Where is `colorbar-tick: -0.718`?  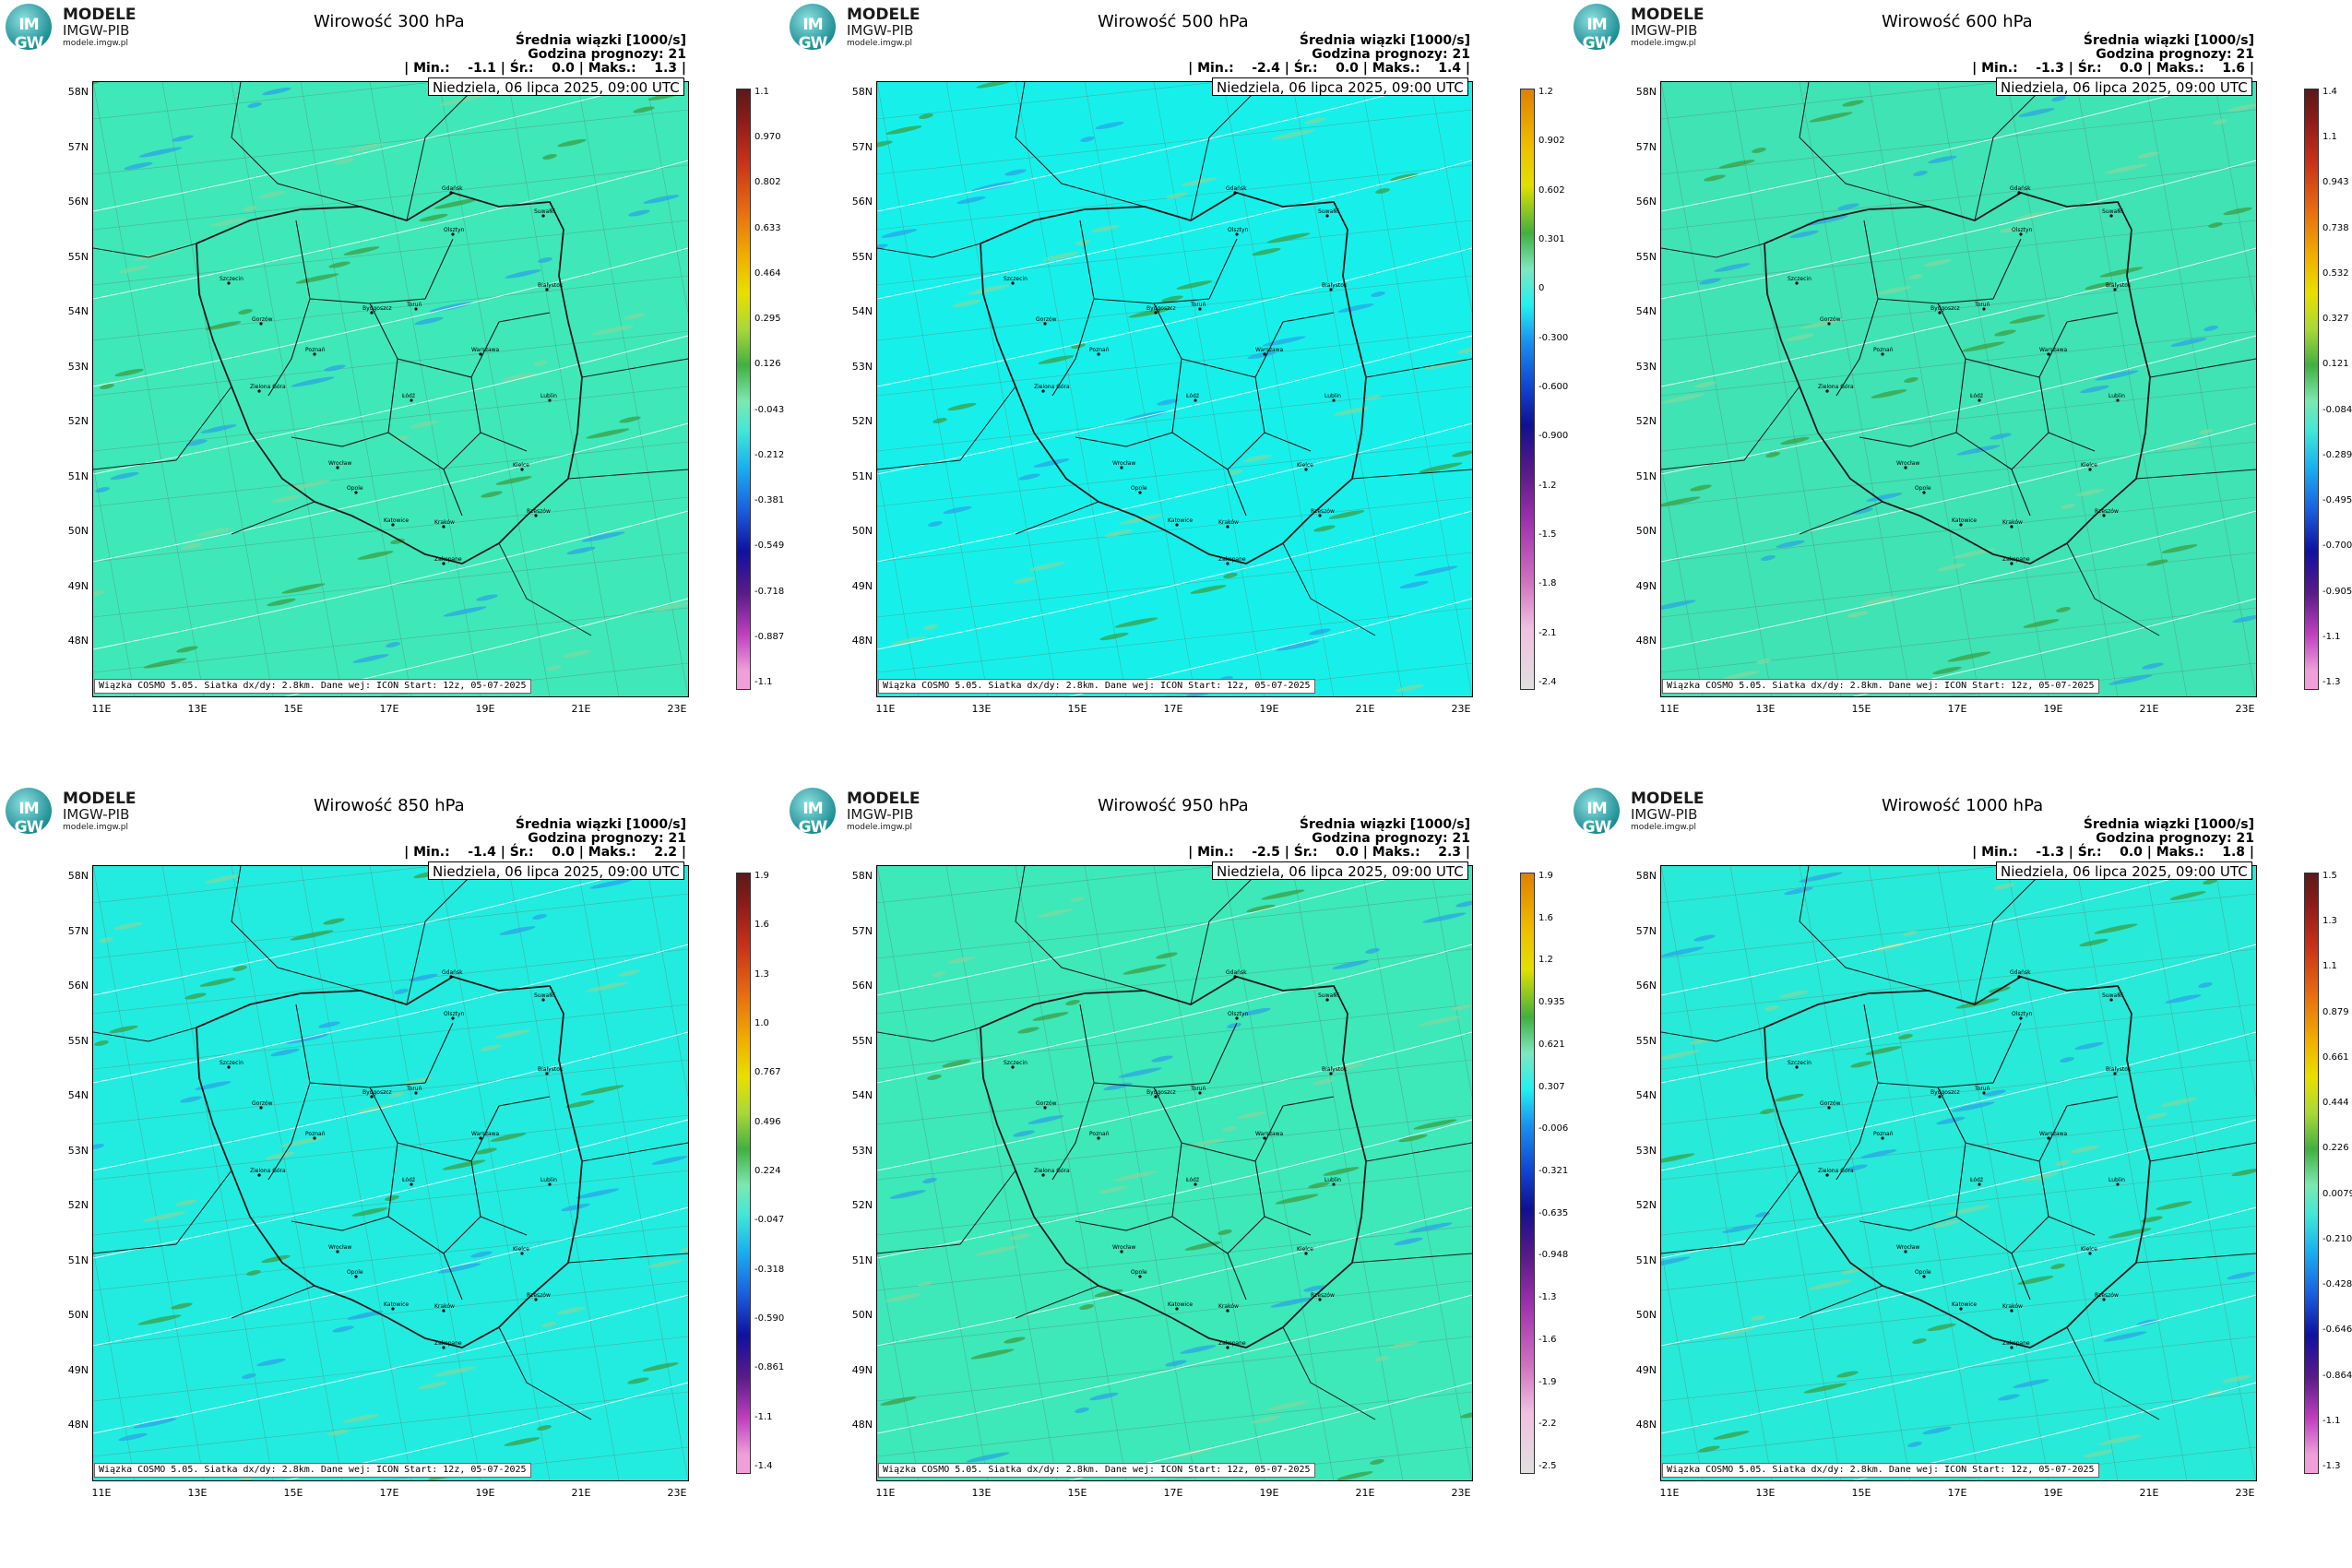 colorbar-tick: -0.718 is located at coordinates (769, 591).